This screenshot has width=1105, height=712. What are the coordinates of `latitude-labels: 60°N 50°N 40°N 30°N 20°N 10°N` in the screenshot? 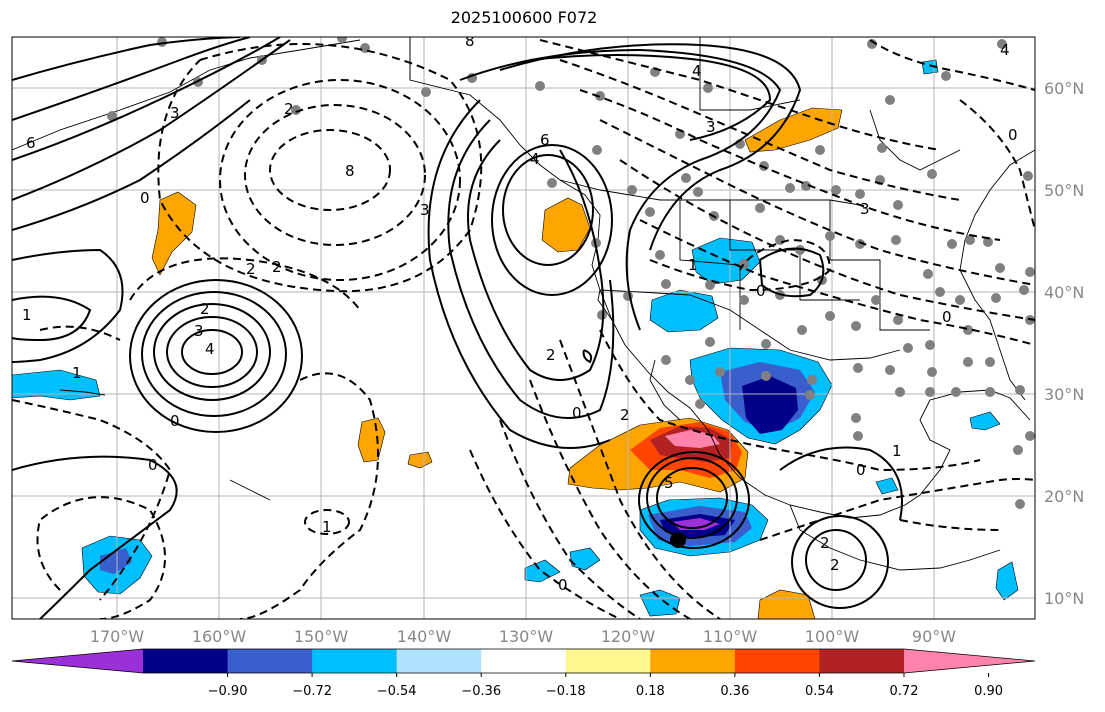 It's located at (1064, 343).